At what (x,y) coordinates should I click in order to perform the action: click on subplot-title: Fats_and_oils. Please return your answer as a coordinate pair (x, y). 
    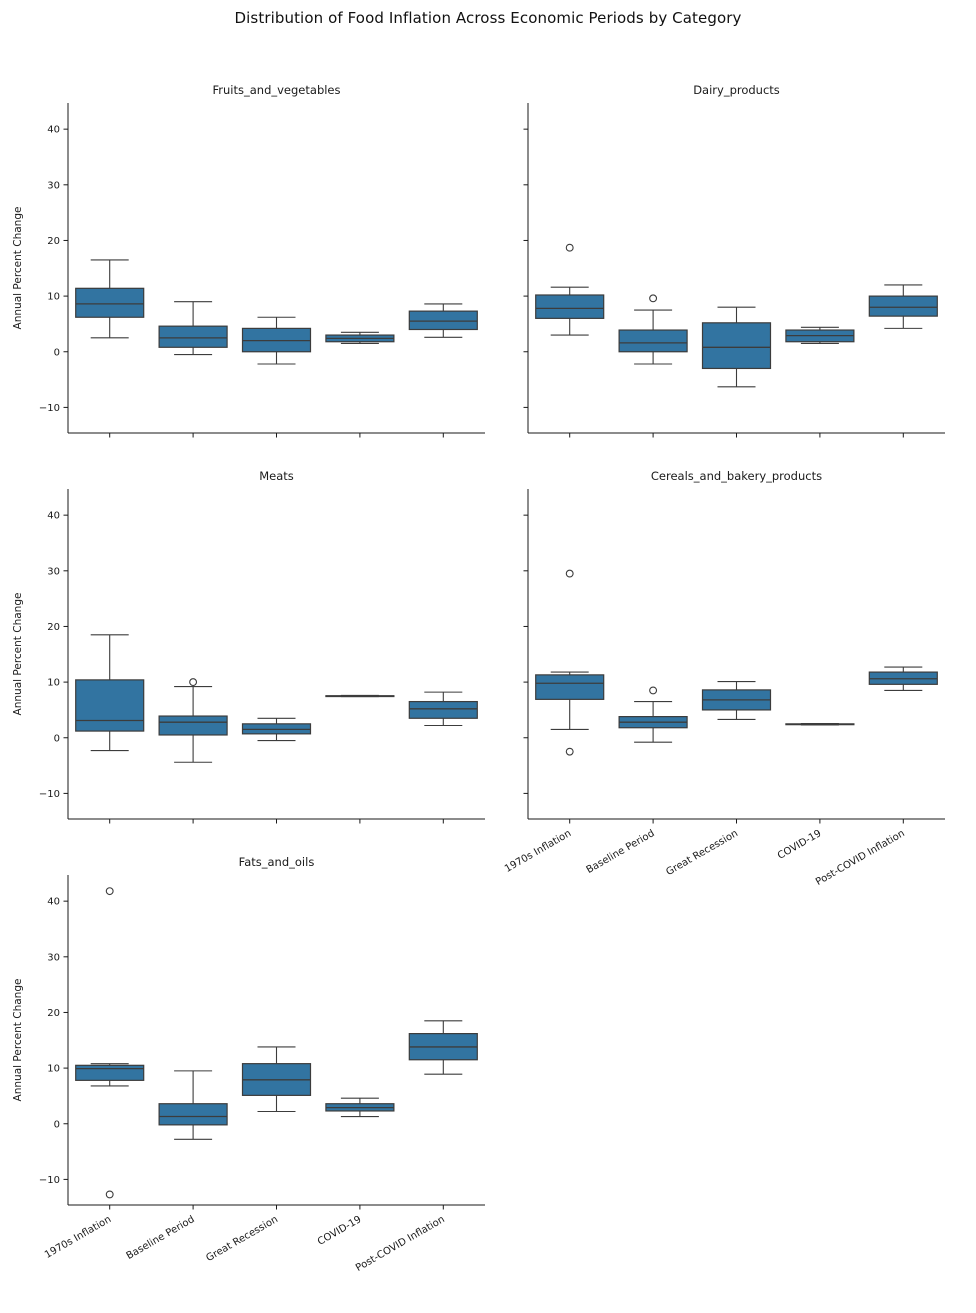
    Looking at the image, I should click on (277, 862).